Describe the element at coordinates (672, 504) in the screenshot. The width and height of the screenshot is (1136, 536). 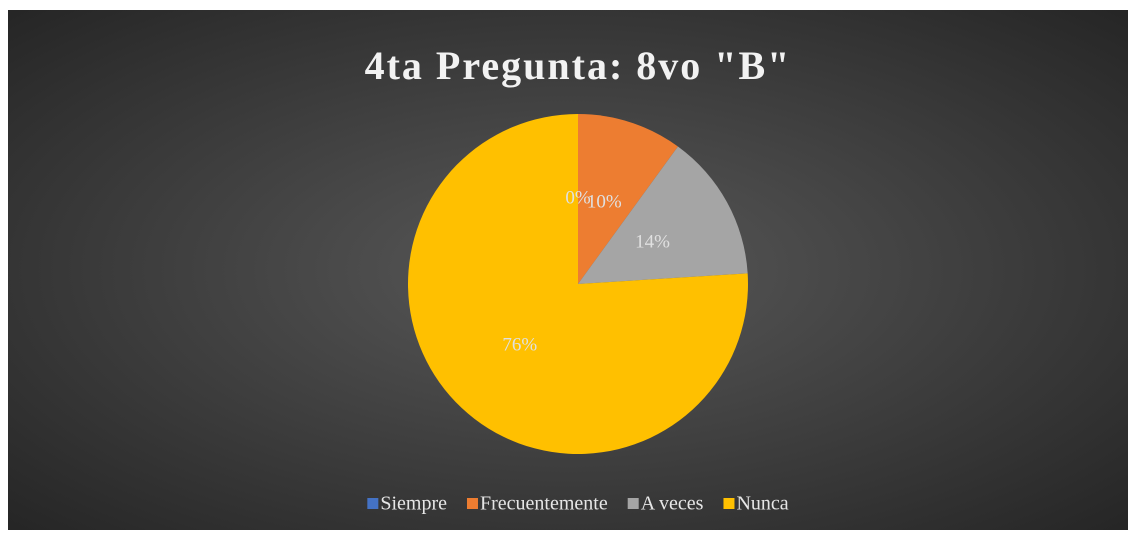
I see `legend-label: A veces` at that location.